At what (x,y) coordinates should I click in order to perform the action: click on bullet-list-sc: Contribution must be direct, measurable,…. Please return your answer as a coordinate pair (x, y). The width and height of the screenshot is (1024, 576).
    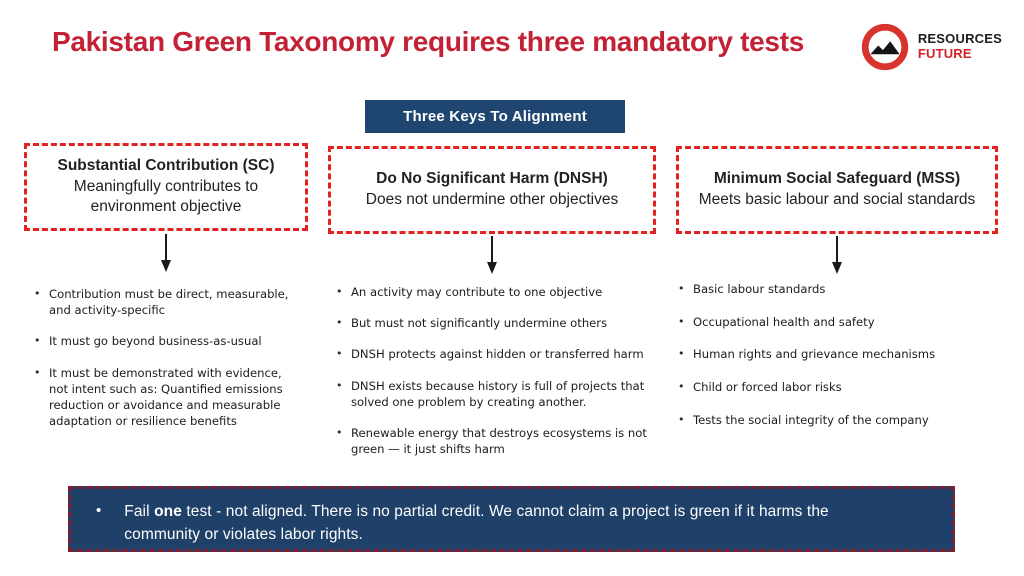
    Looking at the image, I should click on (166, 365).